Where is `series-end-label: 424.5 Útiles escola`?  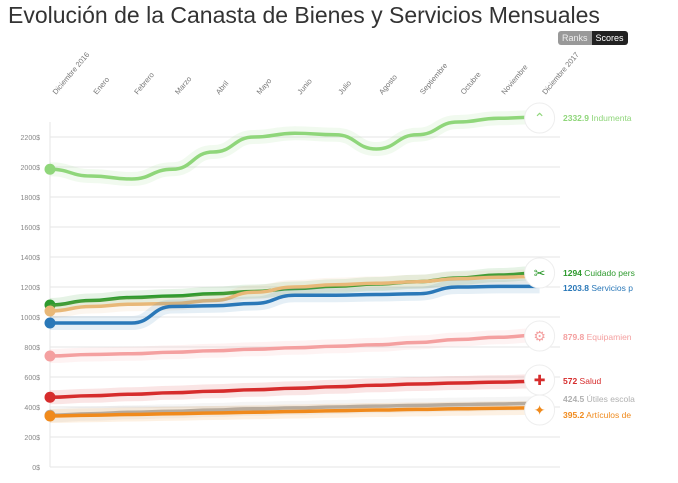 series-end-label: 424.5 Útiles escola is located at coordinates (599, 399).